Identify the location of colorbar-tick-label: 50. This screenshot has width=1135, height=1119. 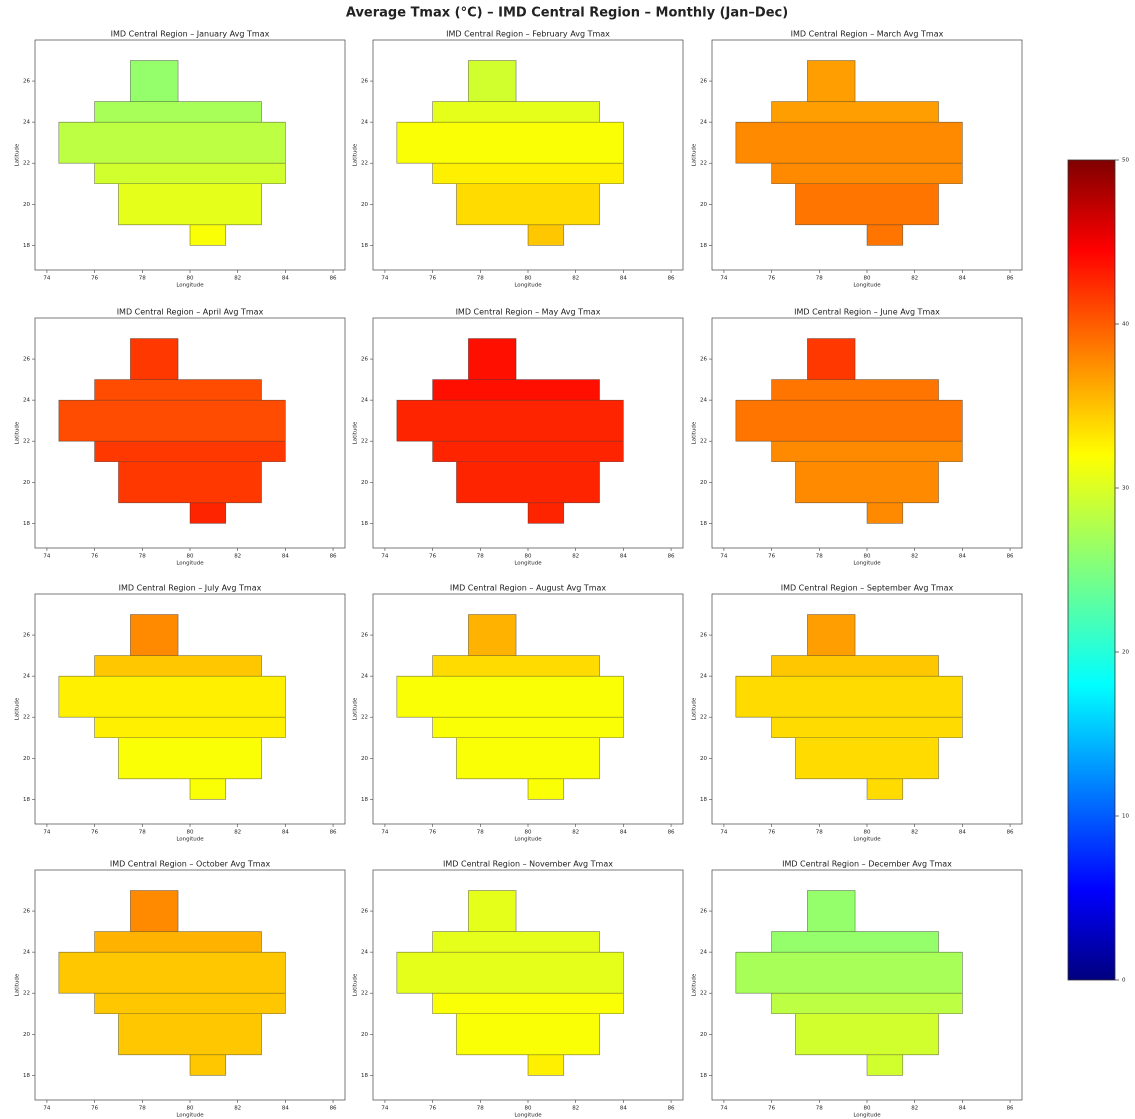
(1125, 161).